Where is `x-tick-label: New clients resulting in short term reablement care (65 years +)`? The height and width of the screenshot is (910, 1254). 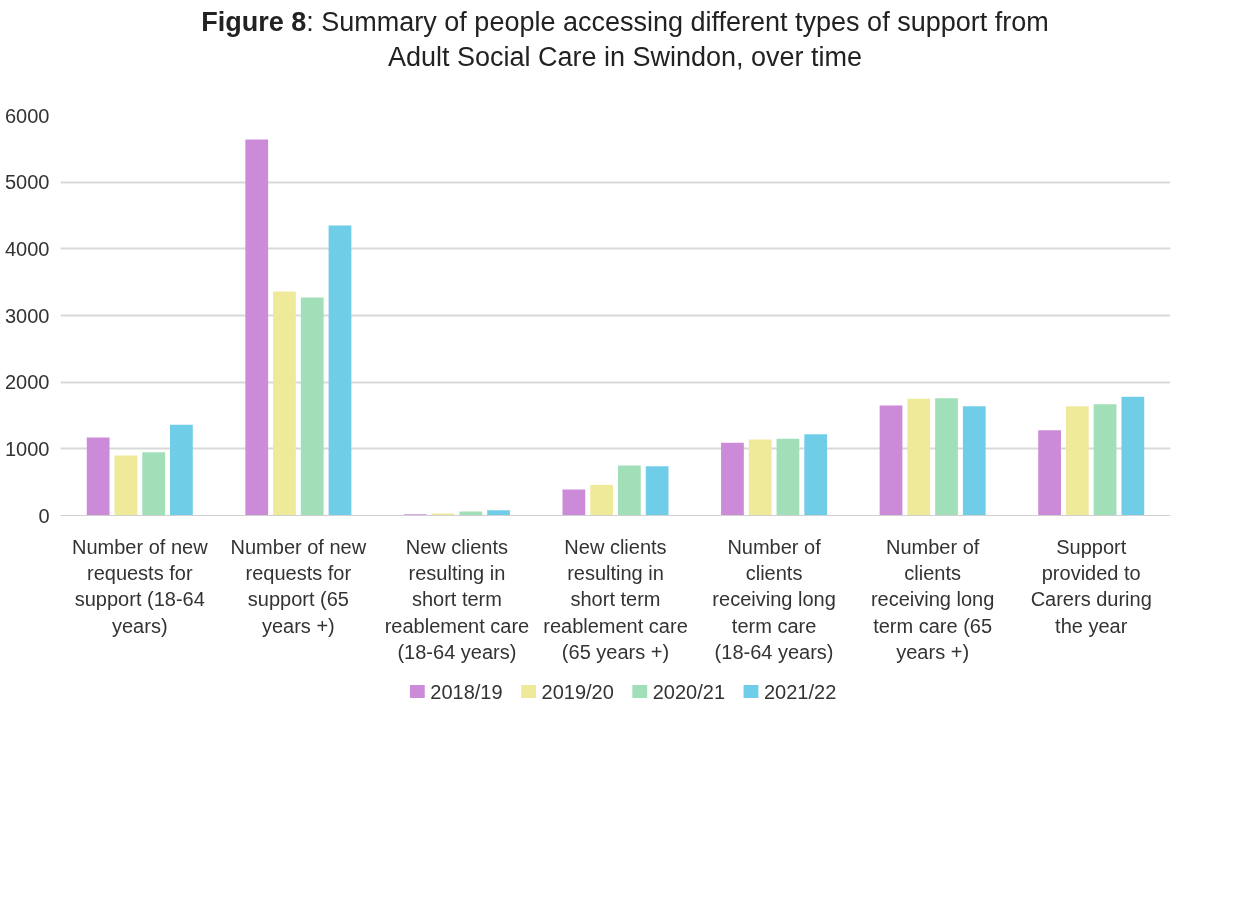 x-tick-label: New clients resulting in short term reablement care (65 years +) is located at coordinates (615, 599).